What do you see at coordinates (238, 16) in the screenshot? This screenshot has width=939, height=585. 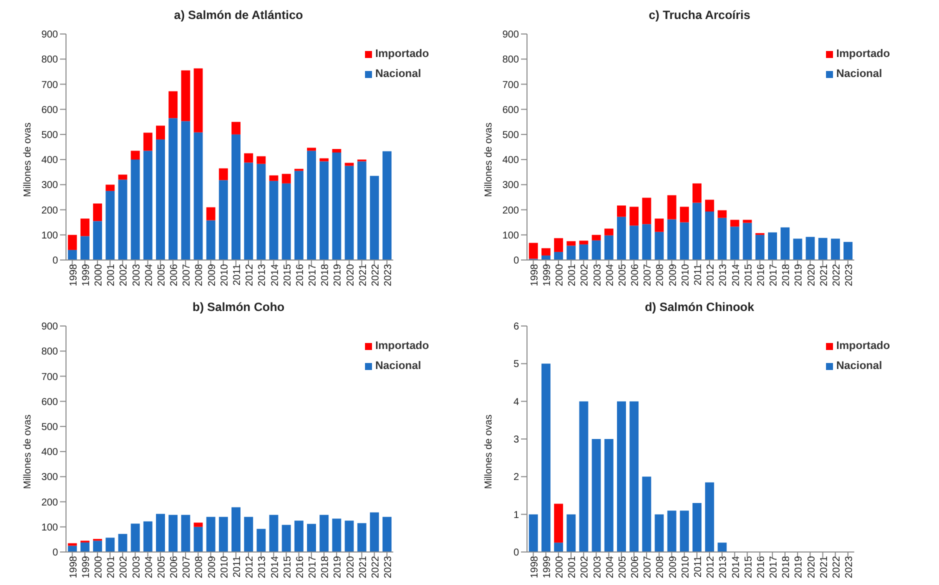 I see `chart-title: a) Salmón de Atlántico` at bounding box center [238, 16].